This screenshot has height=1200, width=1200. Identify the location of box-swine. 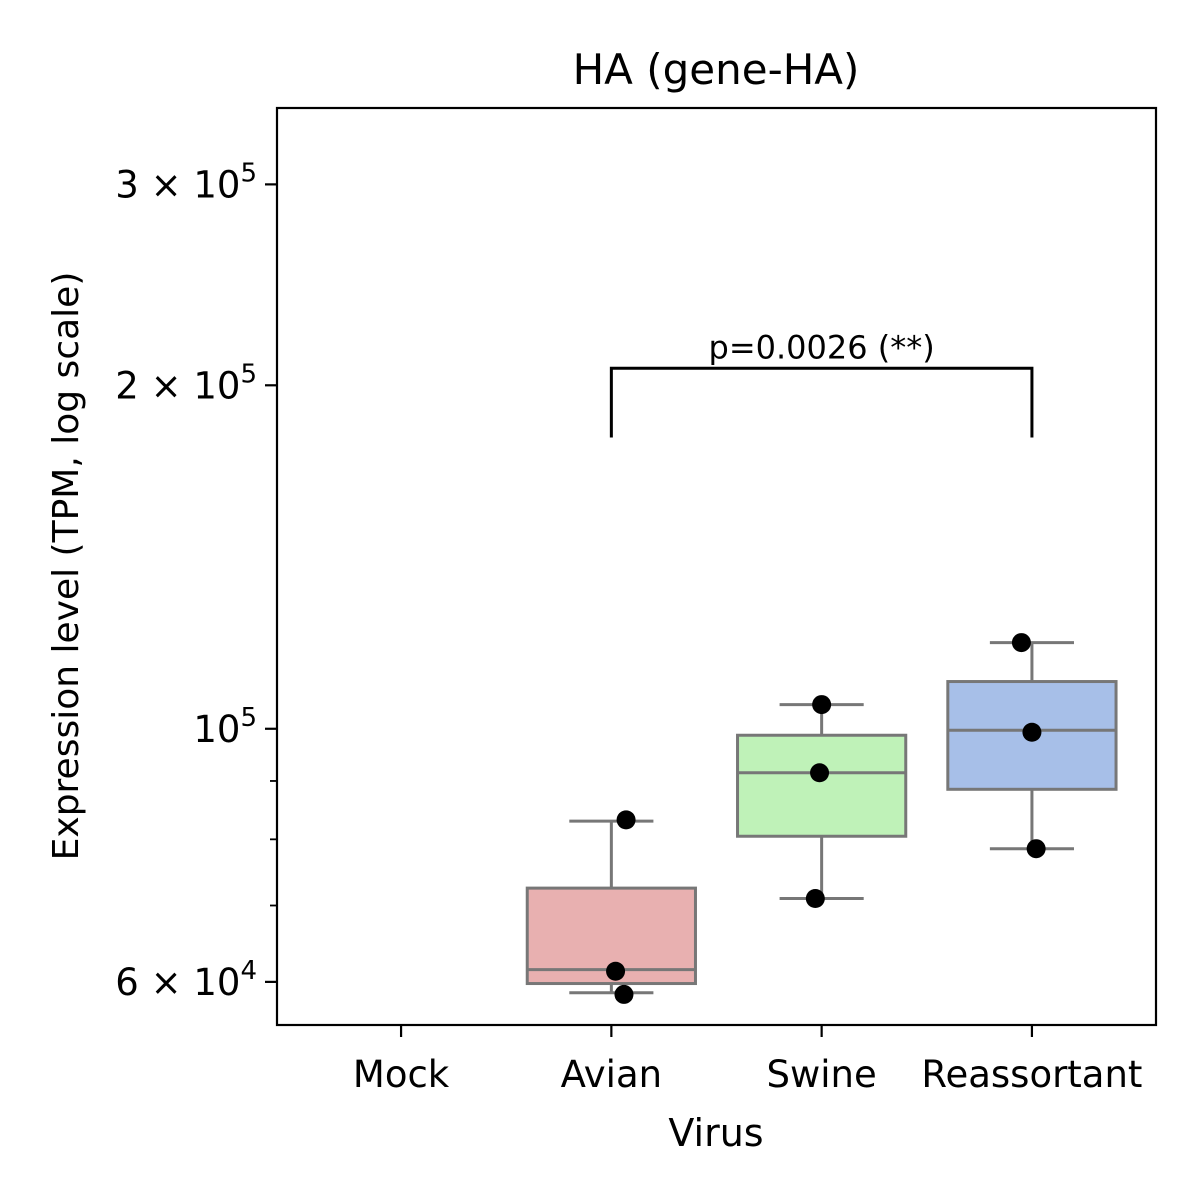
(822, 801).